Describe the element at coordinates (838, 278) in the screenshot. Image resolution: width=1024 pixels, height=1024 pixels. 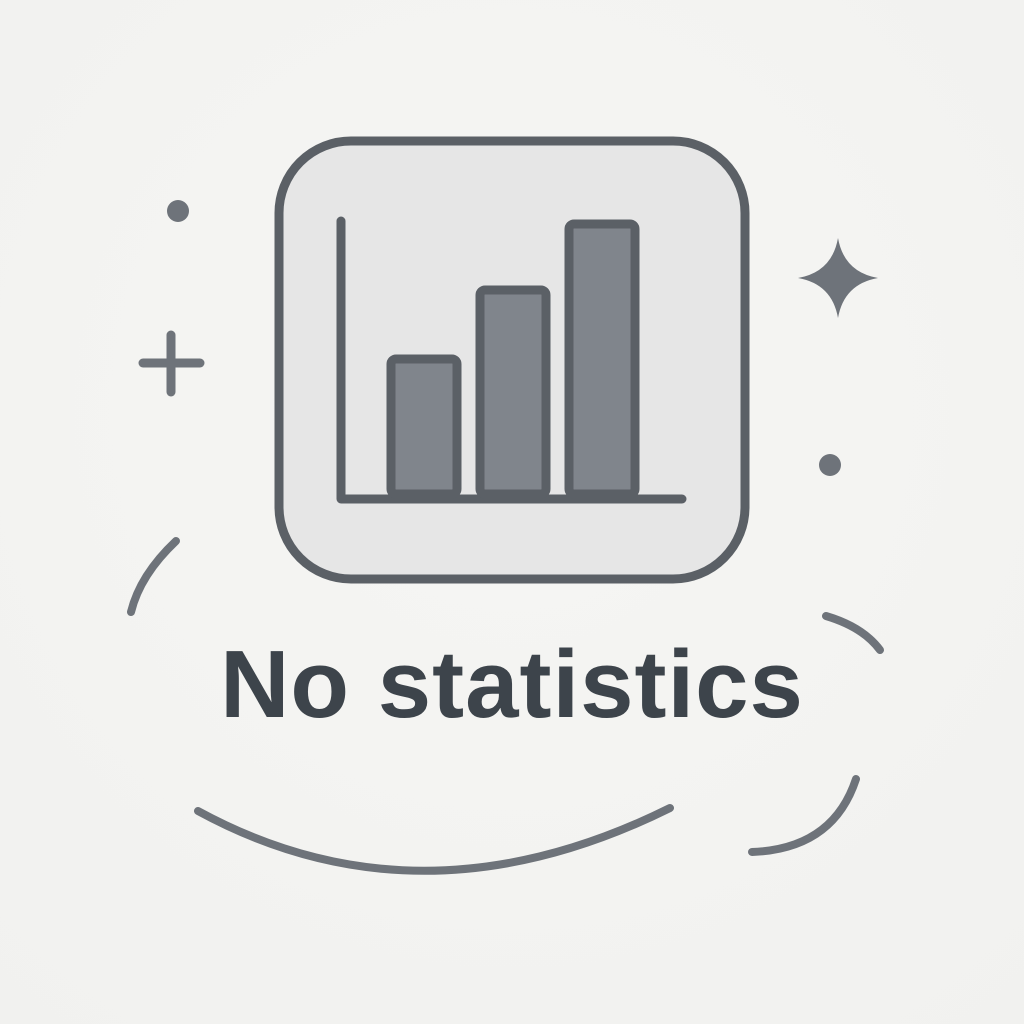
I see `sparkle-icon` at that location.